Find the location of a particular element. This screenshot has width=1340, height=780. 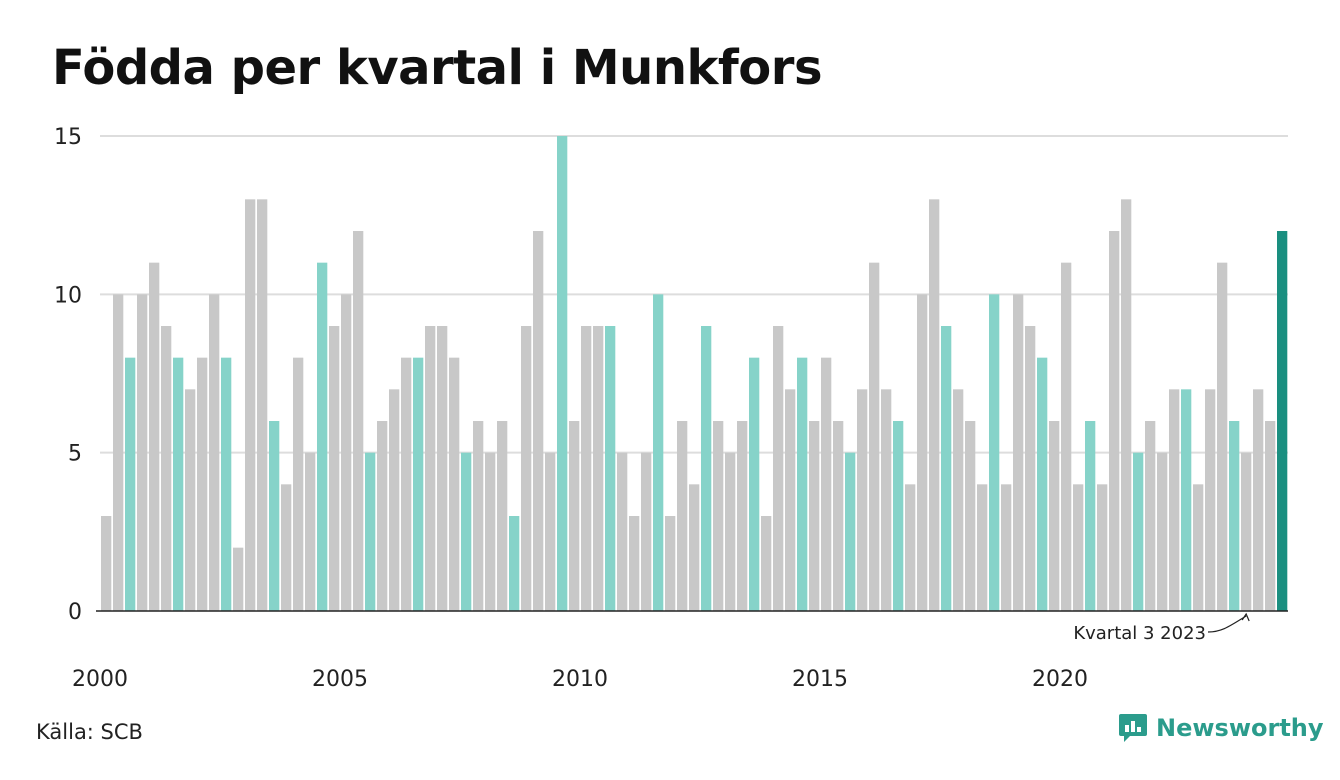

x-tick-label: 2000 is located at coordinates (100, 679).